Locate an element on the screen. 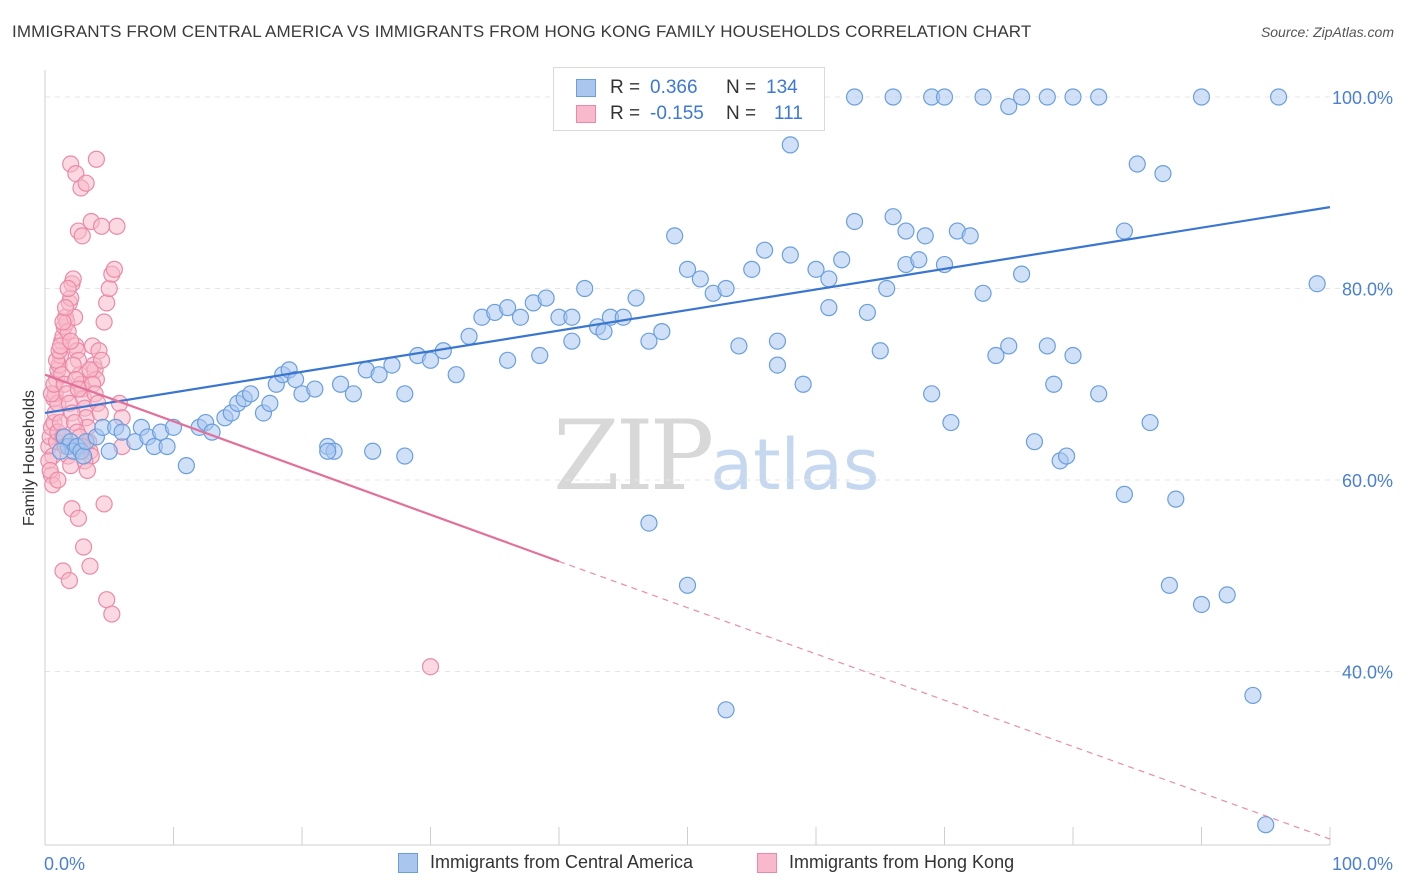 This screenshot has height=892, width=1406. x-tick-label-max: 100.0% is located at coordinates (1362, 864).